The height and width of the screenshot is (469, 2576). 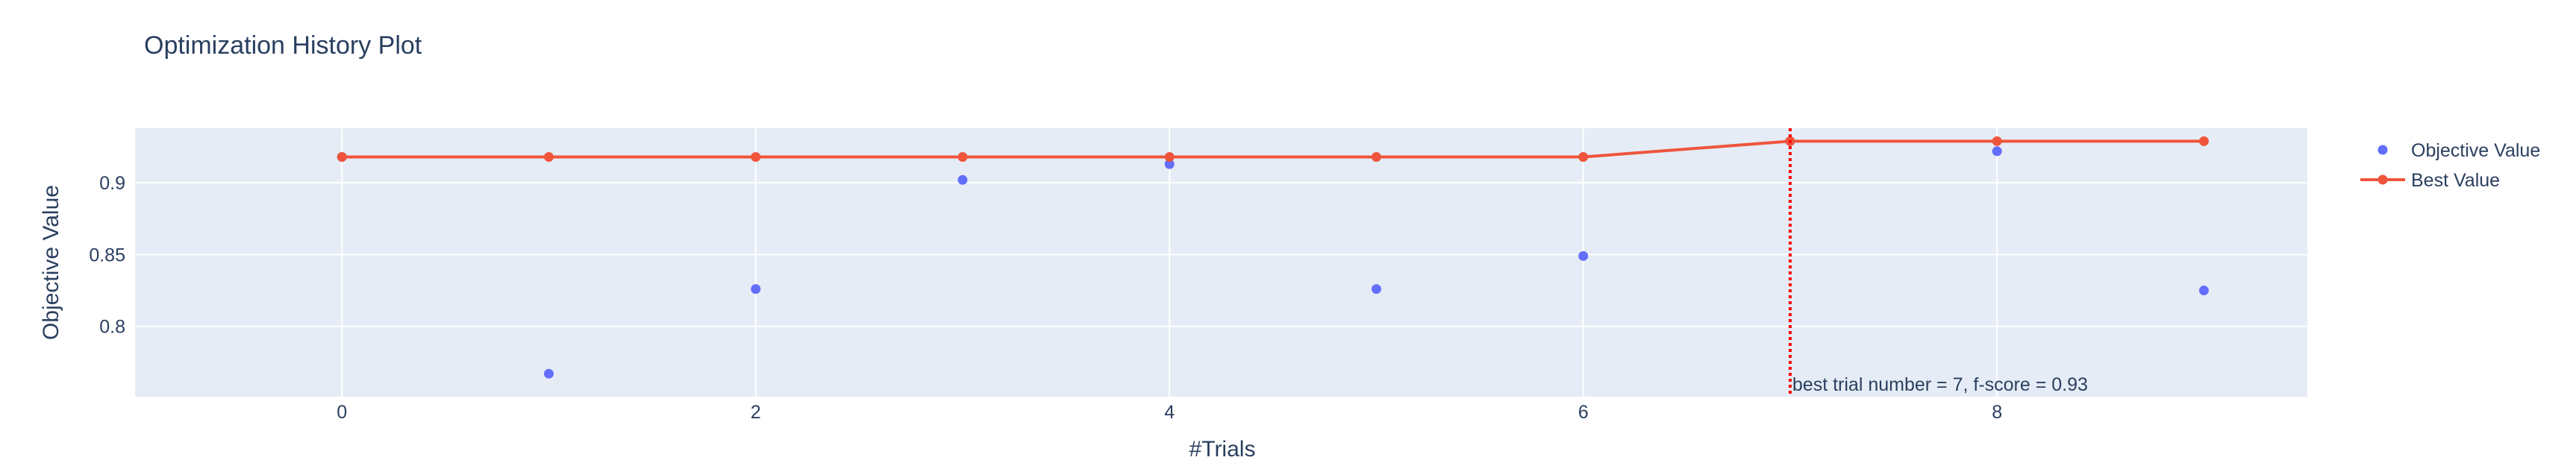 I want to click on legend-item: Objective Value, so click(x=2459, y=150).